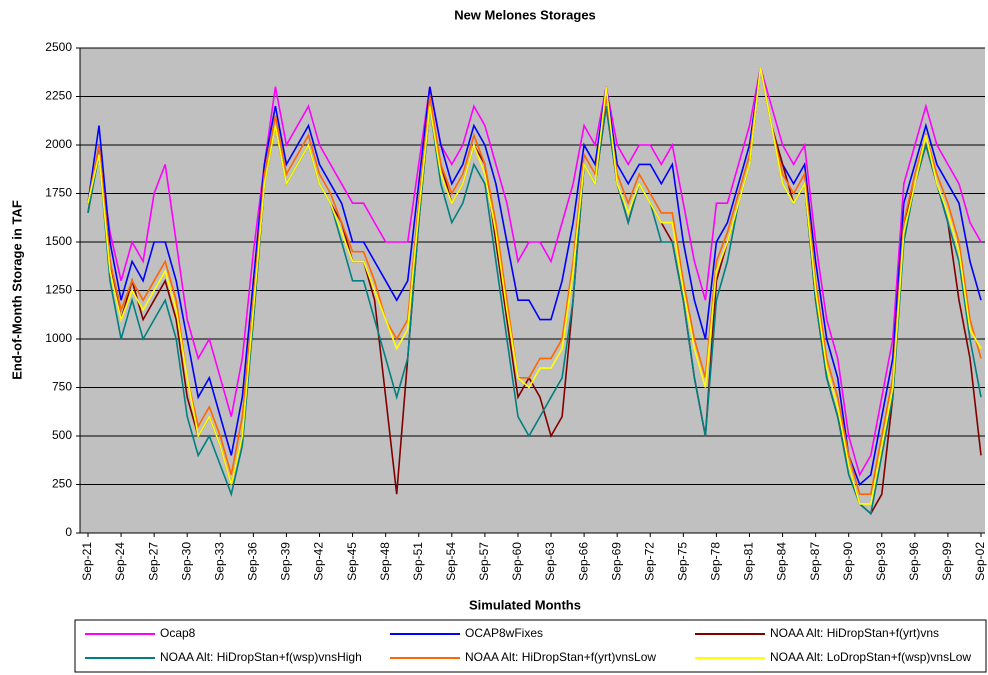 This screenshot has height=675, width=988. I want to click on y-tick-label: 750, so click(62, 387).